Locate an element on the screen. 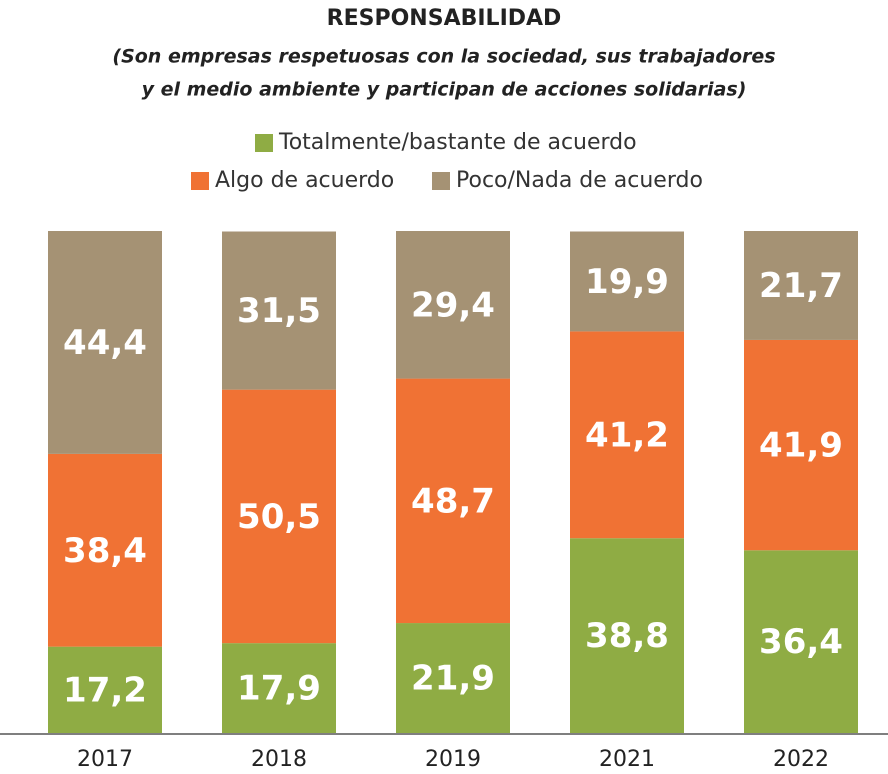 The height and width of the screenshot is (774, 888). value-label: 38,4 is located at coordinates (105, 551).